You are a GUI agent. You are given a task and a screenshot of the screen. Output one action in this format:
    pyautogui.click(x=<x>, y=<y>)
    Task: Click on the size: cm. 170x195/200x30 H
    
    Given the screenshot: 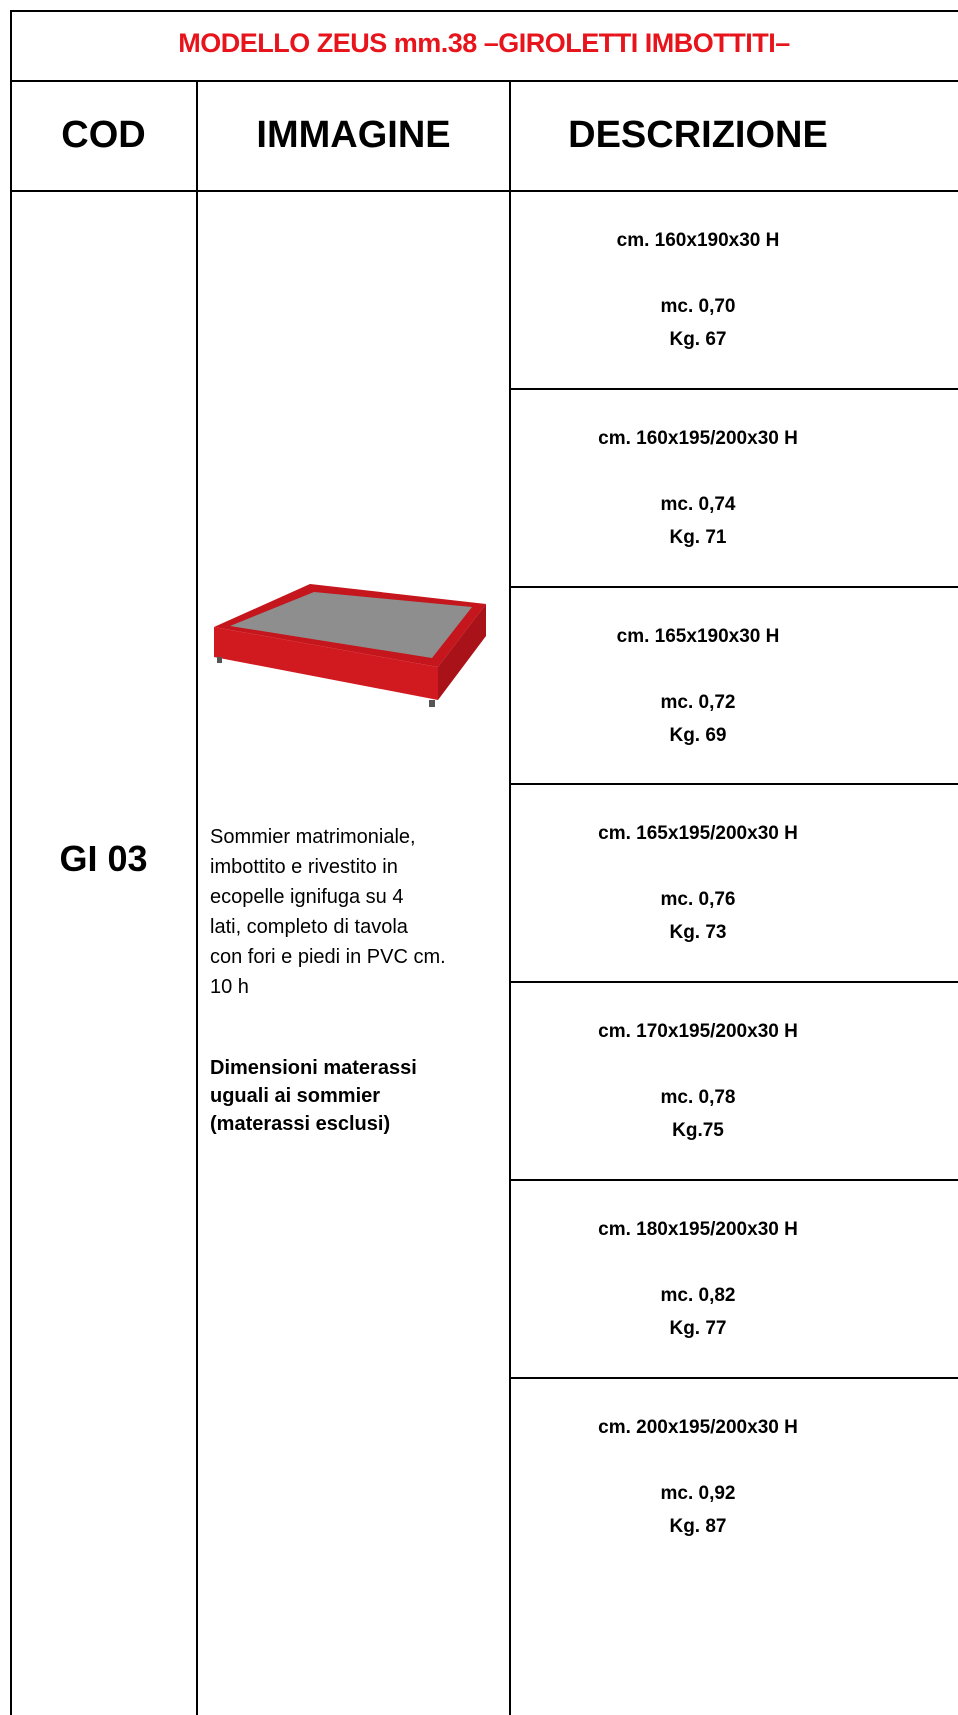 What is the action you would take?
    pyautogui.click(x=698, y=1032)
    